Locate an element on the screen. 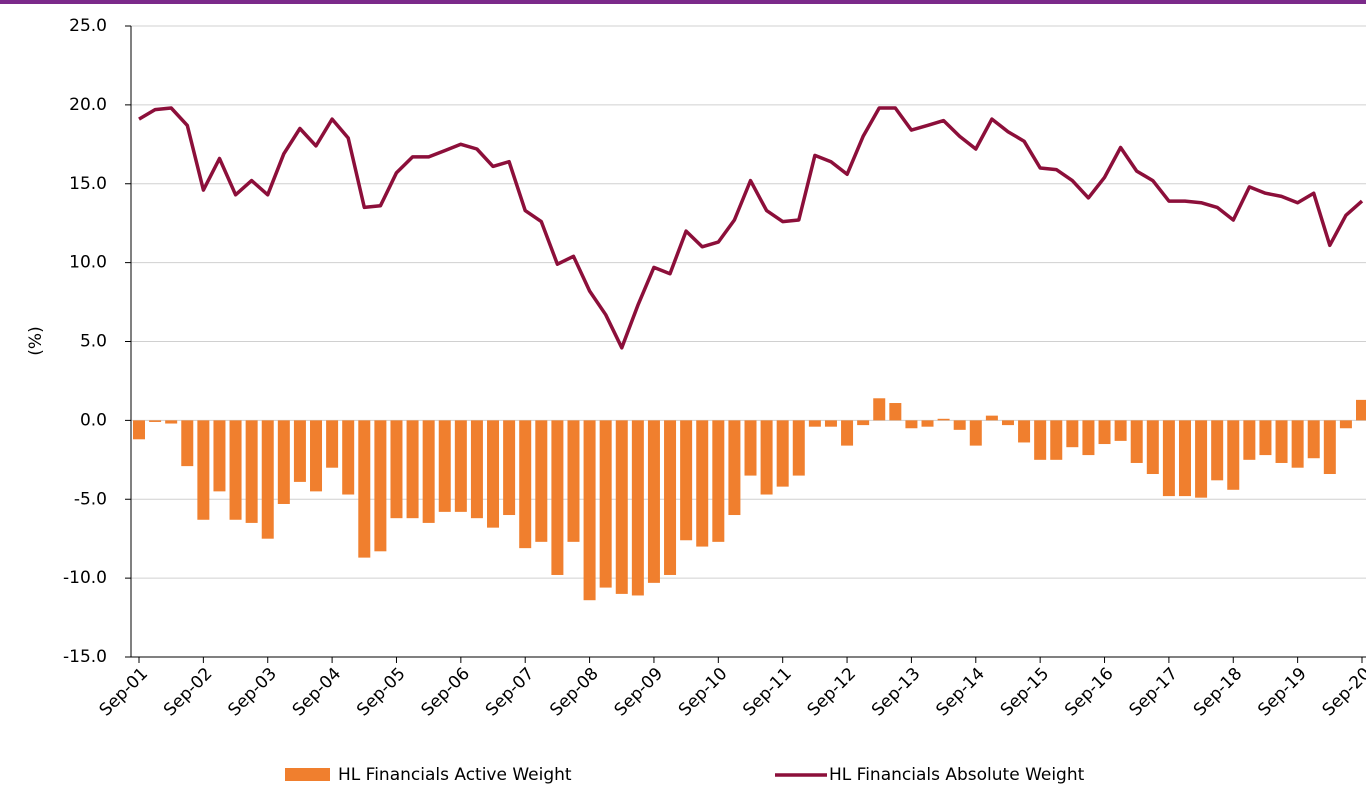 This screenshot has height=790, width=1366. x-tick-label: Sep-12 is located at coordinates (832, 692).